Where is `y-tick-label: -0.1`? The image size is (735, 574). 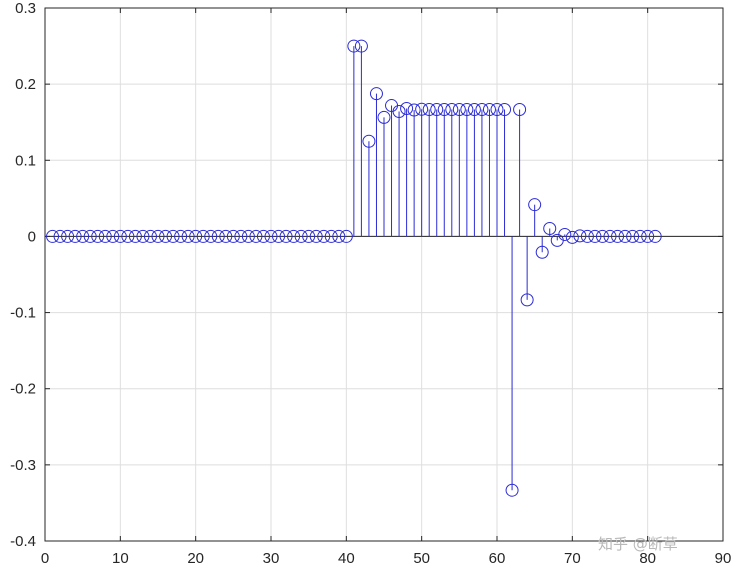
y-tick-label: -0.1 is located at coordinates (23, 313).